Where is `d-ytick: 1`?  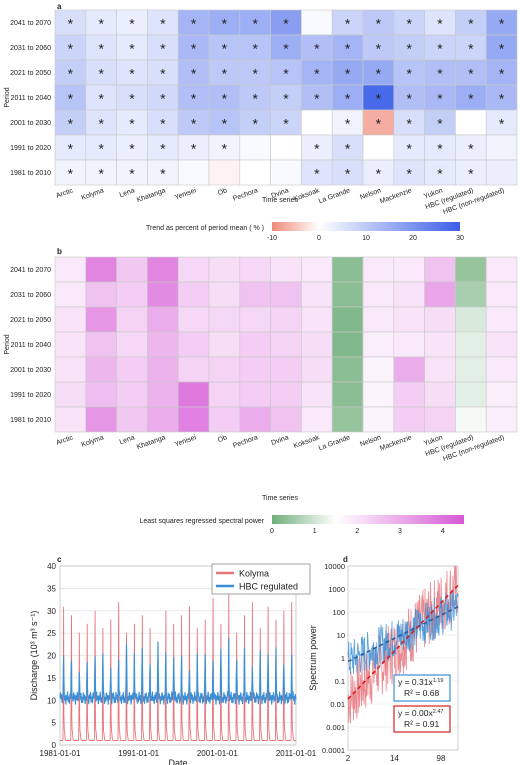 d-ytick: 1 is located at coordinates (343, 658).